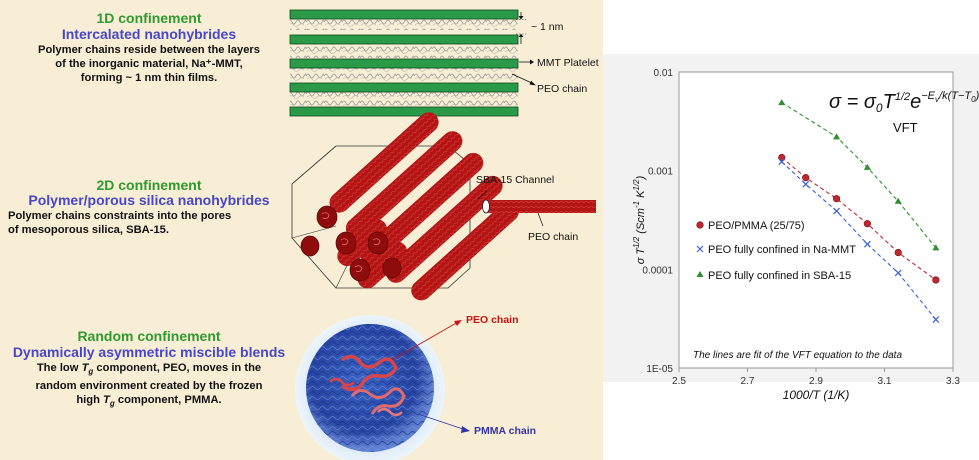 The width and height of the screenshot is (979, 460). What do you see at coordinates (515, 180) in the screenshot?
I see `sba15-channel-label: SBA-15 Channel` at bounding box center [515, 180].